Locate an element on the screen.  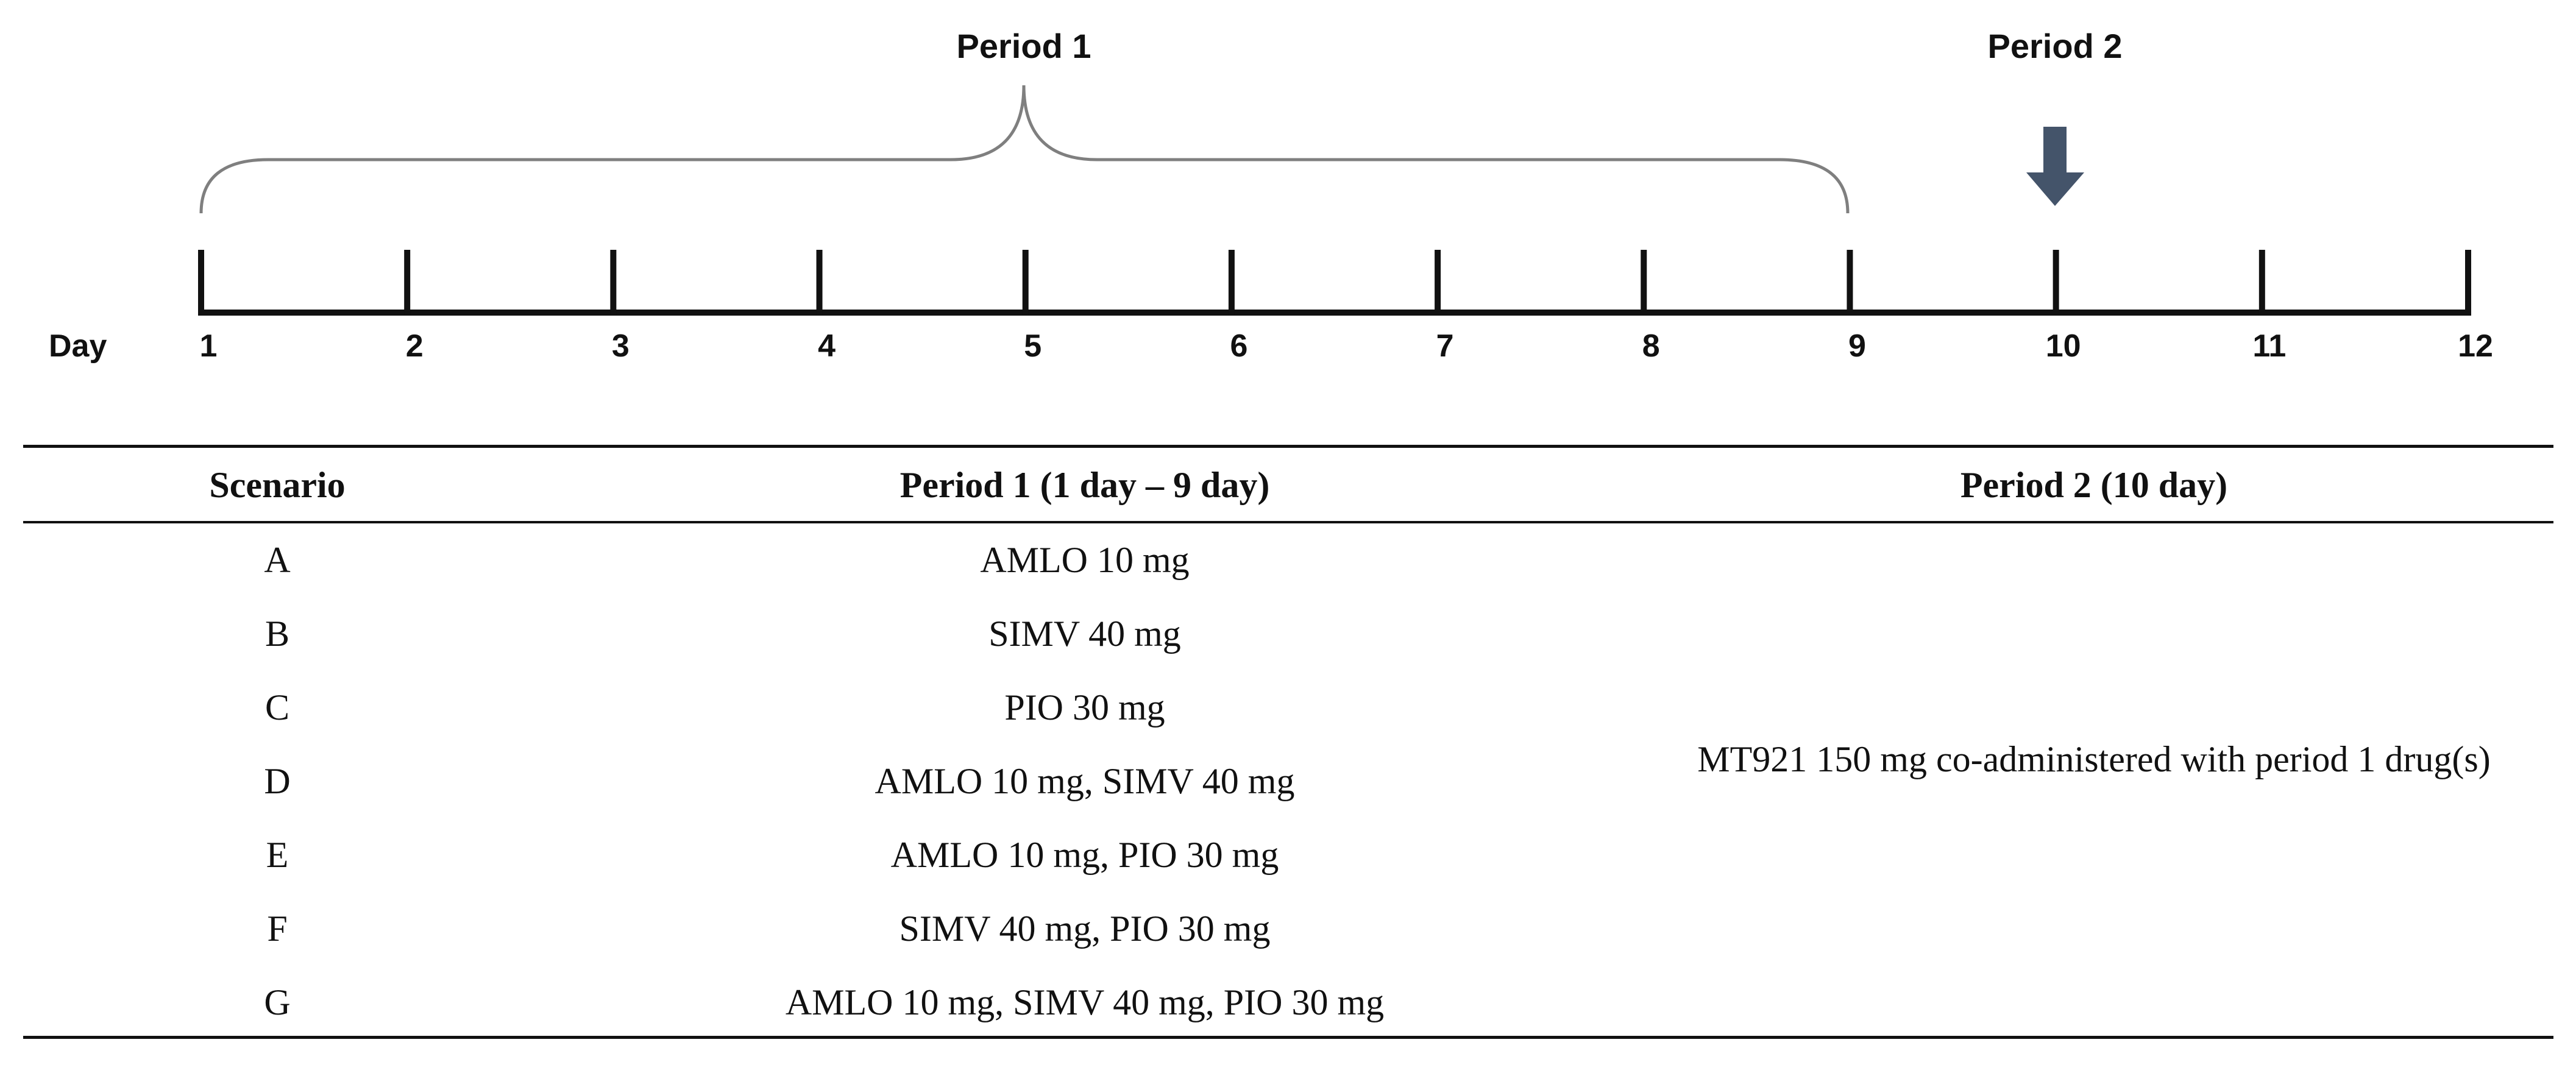
day-tick-label: 8 is located at coordinates (1651, 346).